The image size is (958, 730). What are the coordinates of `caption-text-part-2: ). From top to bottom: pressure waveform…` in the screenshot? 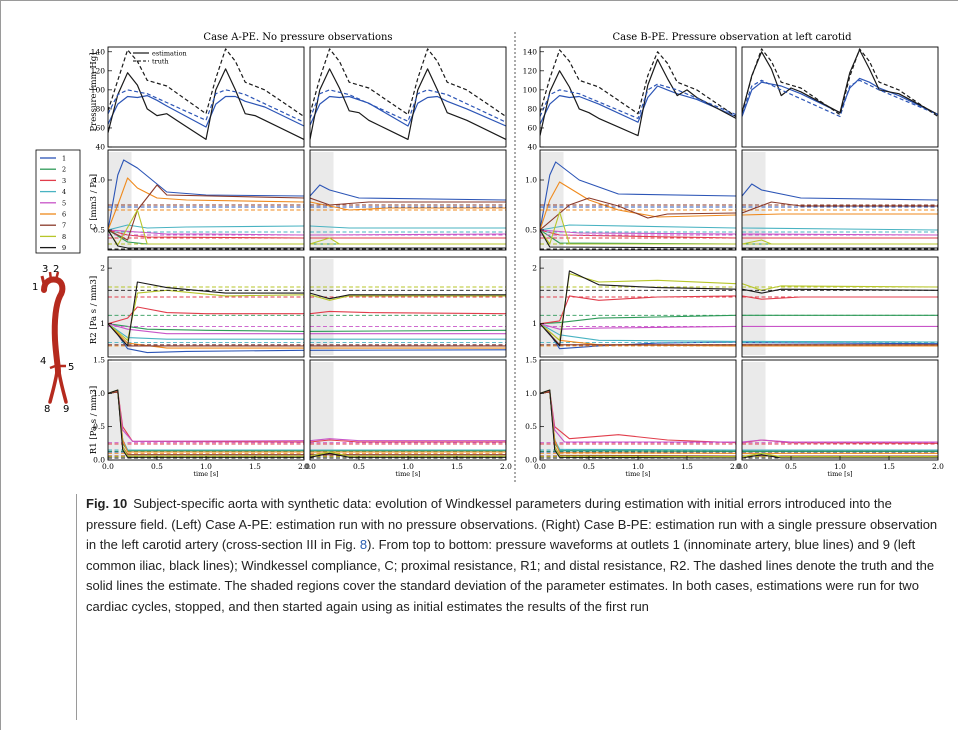 It's located at (510, 575).